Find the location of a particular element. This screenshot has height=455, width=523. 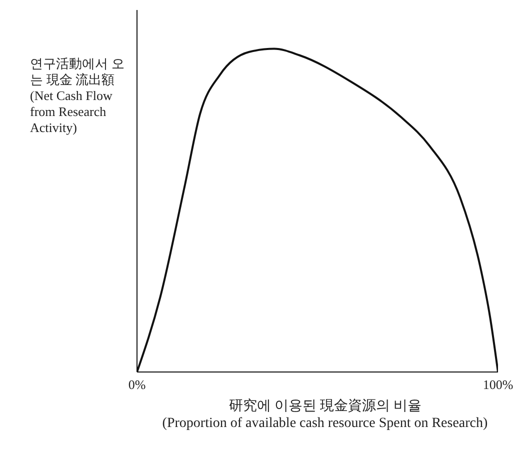

x-axis-title: 研究에 이용된 現金資源의 비율 (Proportion of available cash resource Spent on Research) is located at coordinates (325, 415).